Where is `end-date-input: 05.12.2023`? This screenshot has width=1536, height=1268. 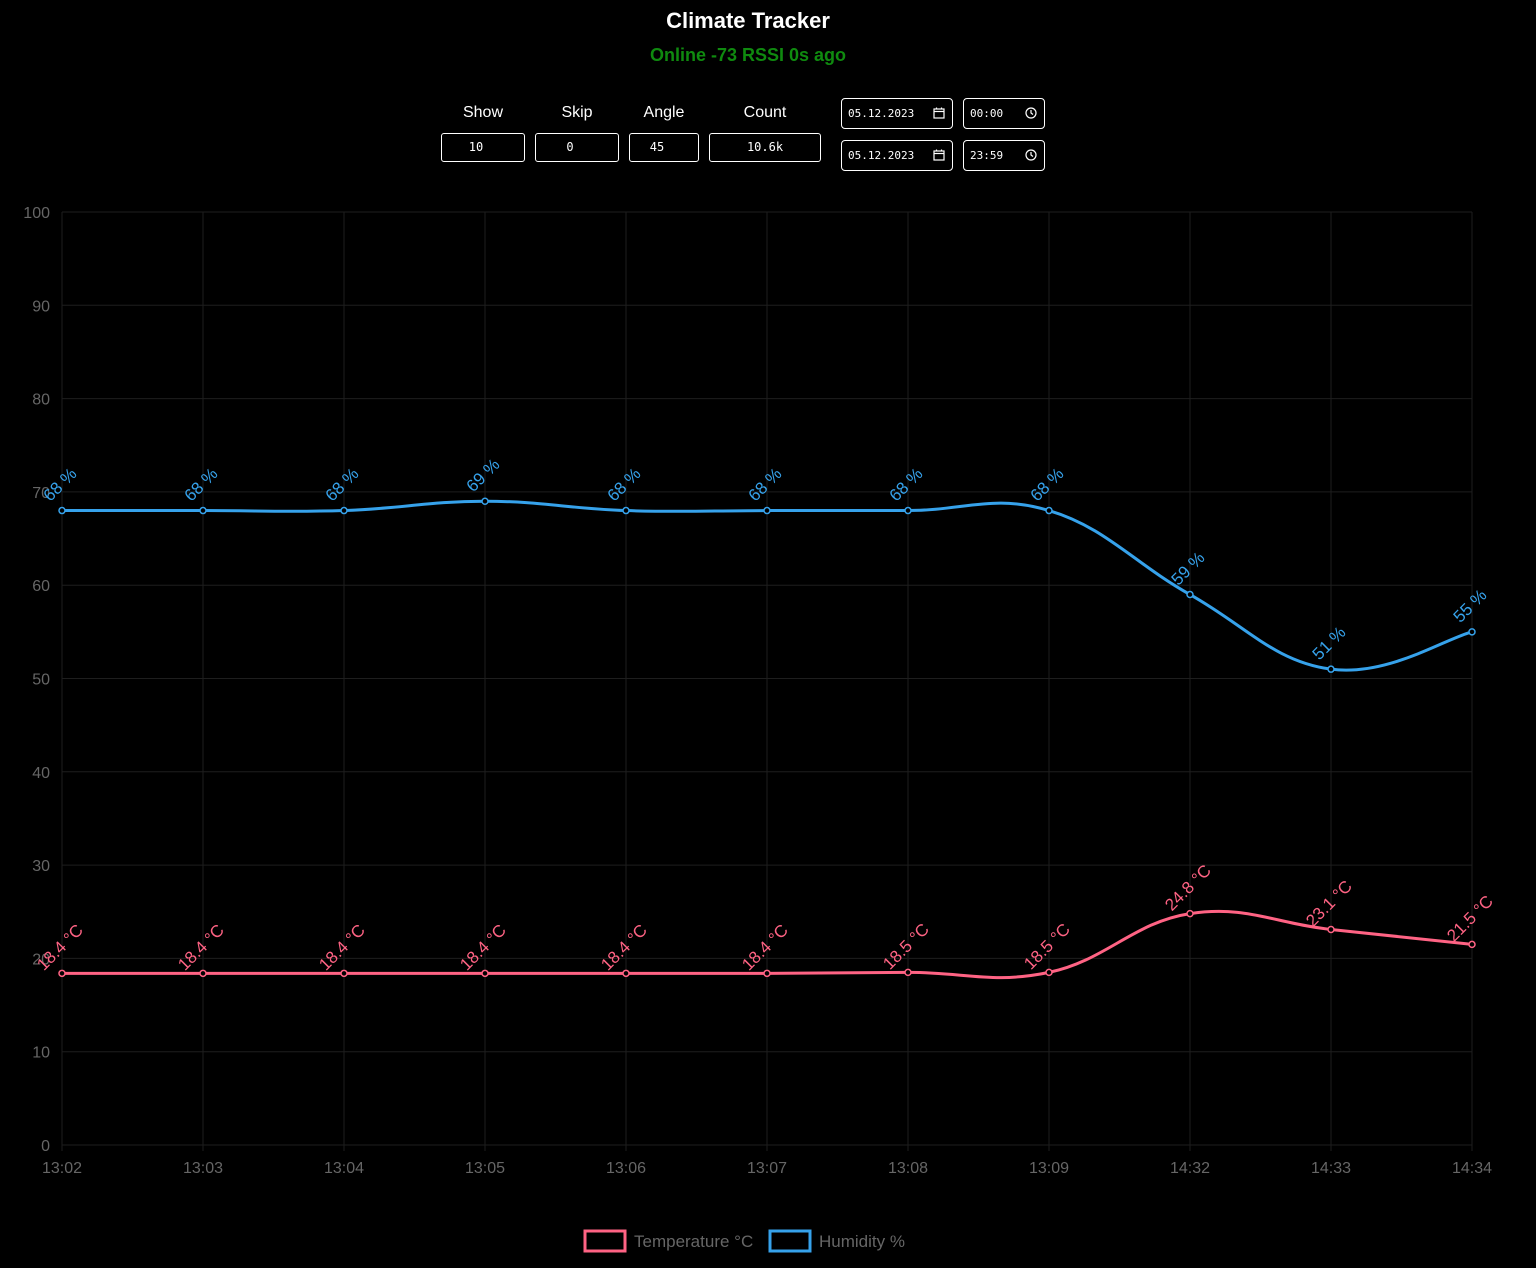 end-date-input: 05.12.2023 is located at coordinates (897, 155).